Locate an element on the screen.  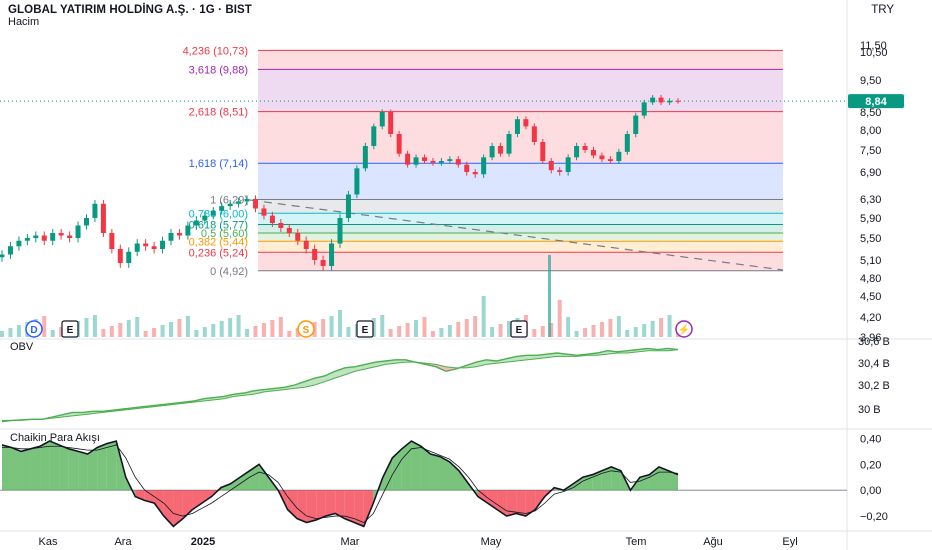
event-marker-split: S is located at coordinates (306, 329).